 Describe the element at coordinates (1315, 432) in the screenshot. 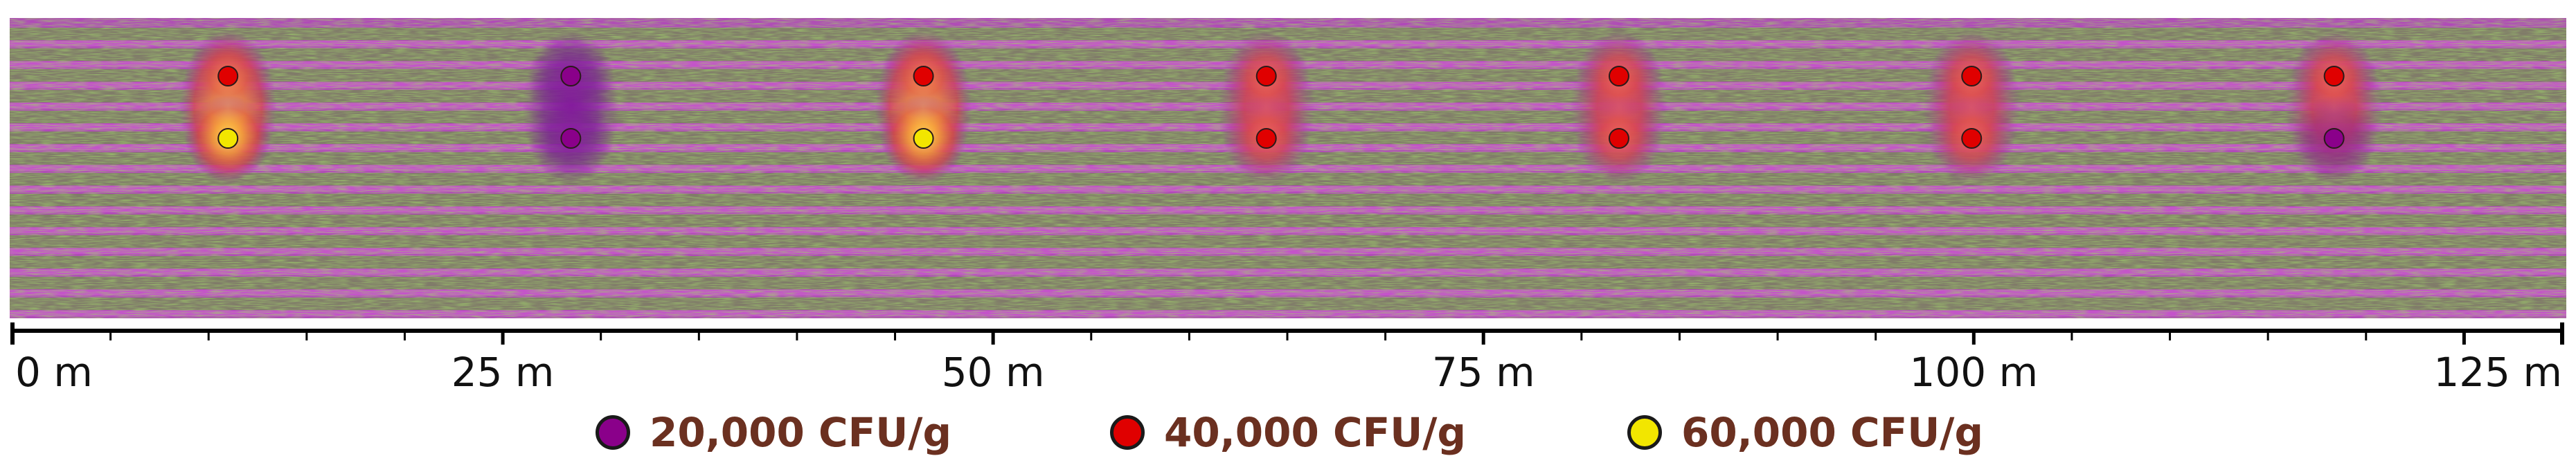

I see `legend-label: 40,000 CFU/g` at that location.